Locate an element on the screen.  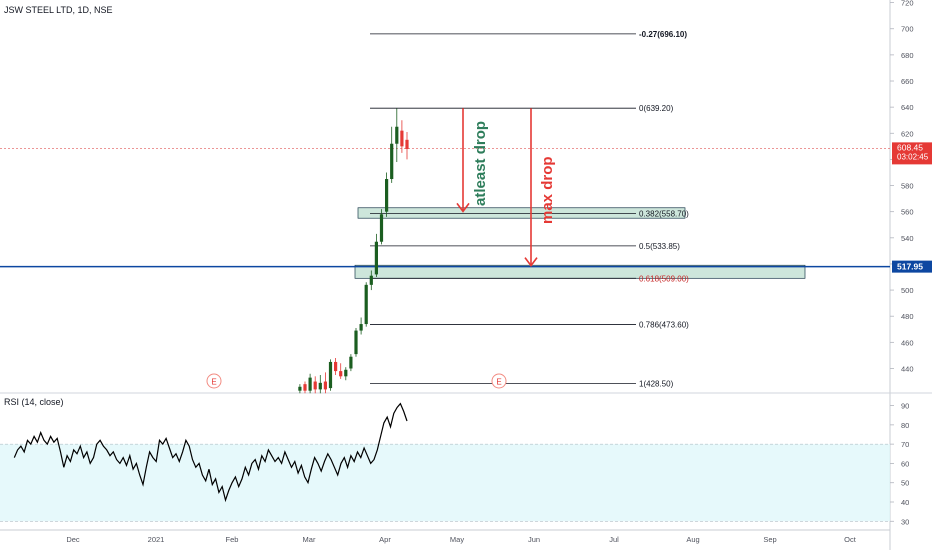
fib-level-label-1: 0(639.20) is located at coordinates (656, 108).